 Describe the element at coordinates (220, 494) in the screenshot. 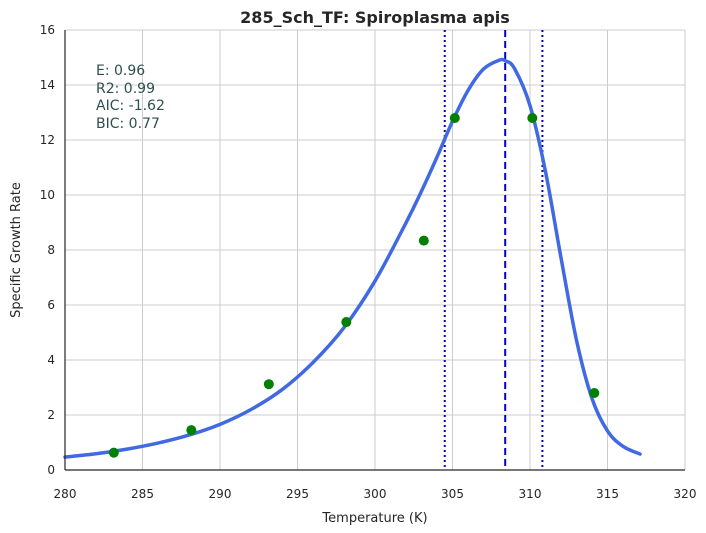

I see `x-tick-label: 290` at that location.